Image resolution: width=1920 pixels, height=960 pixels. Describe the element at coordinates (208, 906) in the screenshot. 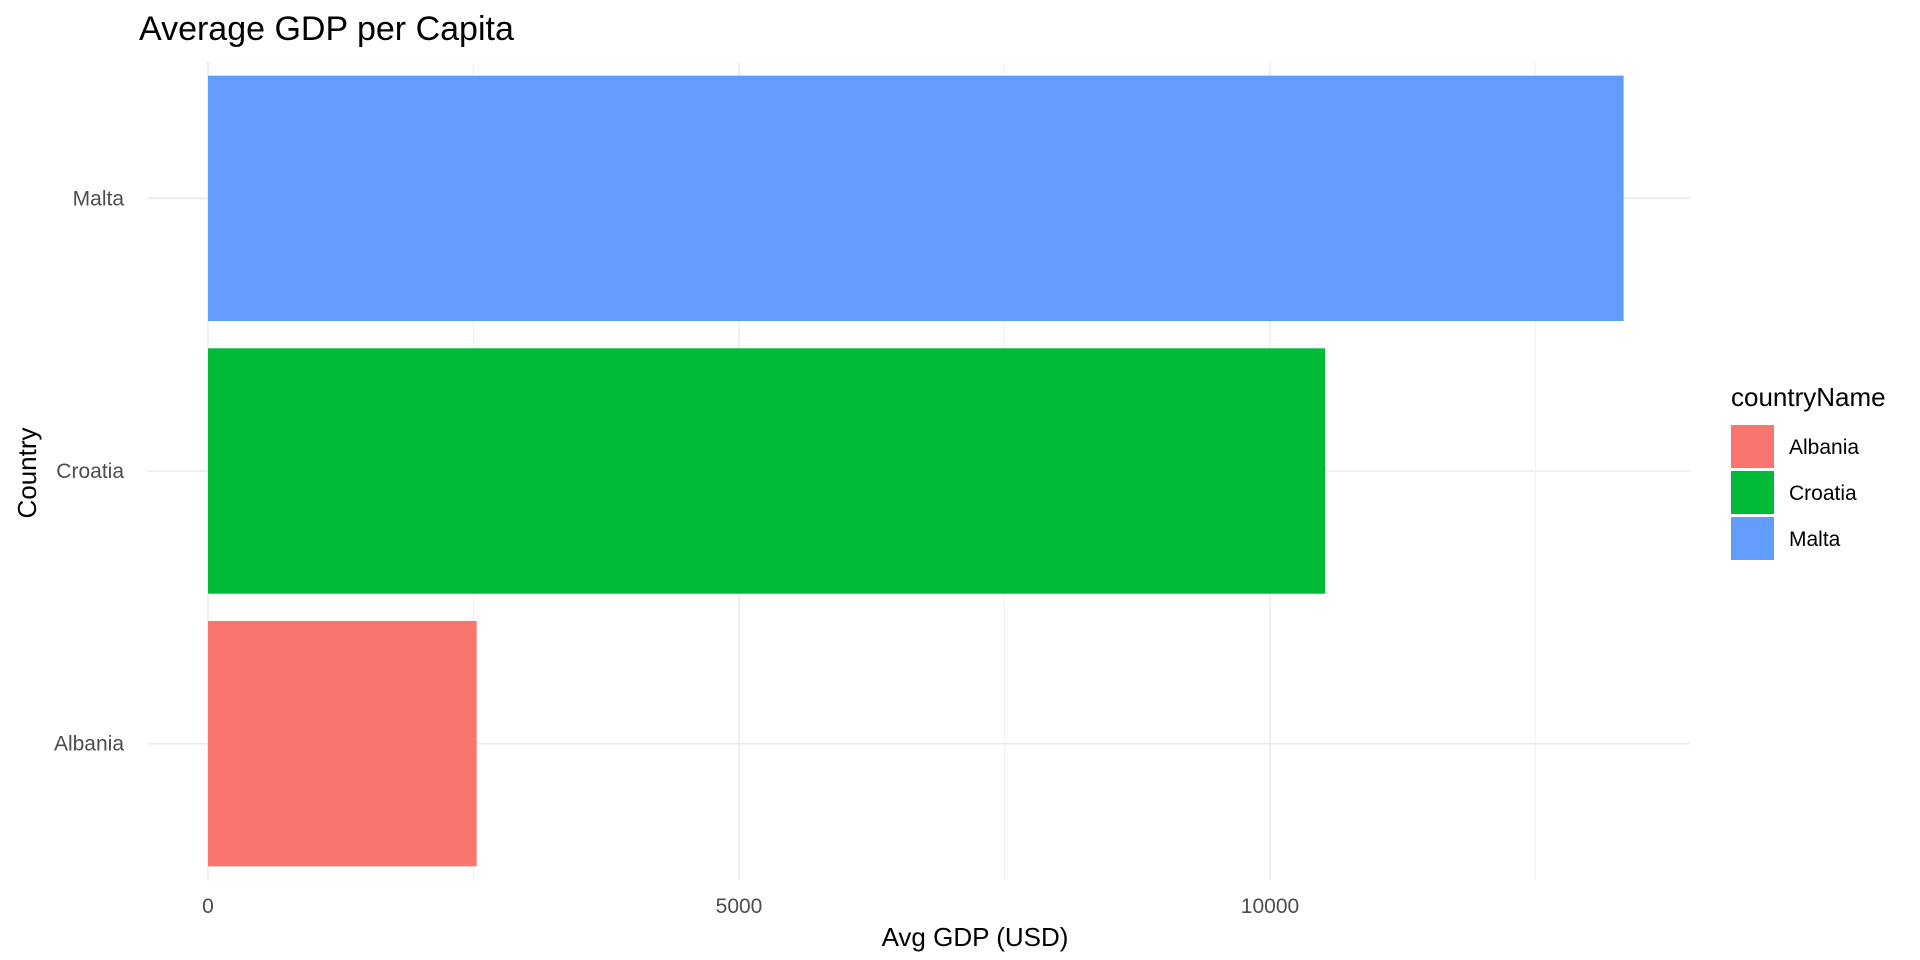

I see `x-tick-label-0: 0` at that location.